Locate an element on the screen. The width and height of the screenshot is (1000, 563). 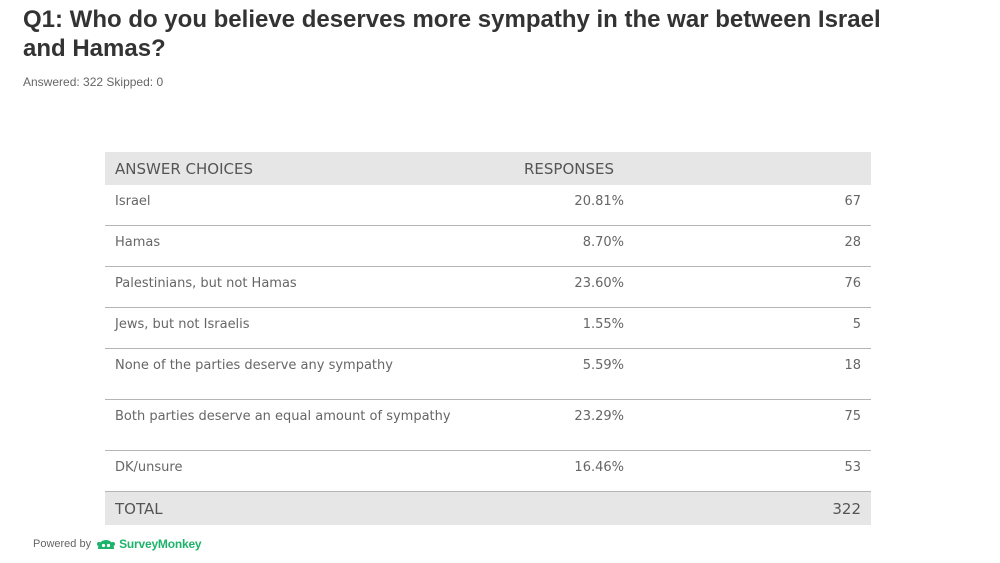
response-percent: 20.81% is located at coordinates (574, 205).